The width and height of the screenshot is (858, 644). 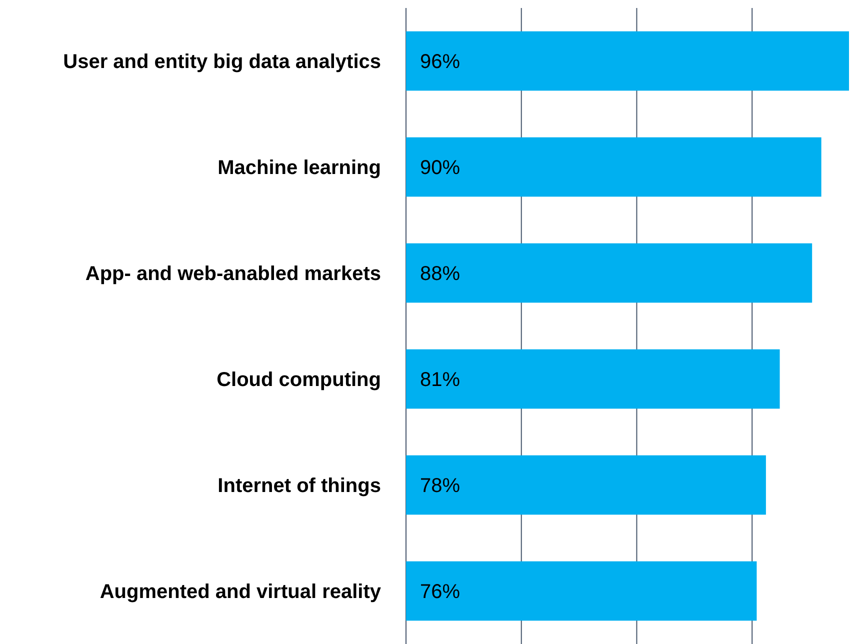 I want to click on y-tick-label: Internet of things, so click(x=299, y=486).